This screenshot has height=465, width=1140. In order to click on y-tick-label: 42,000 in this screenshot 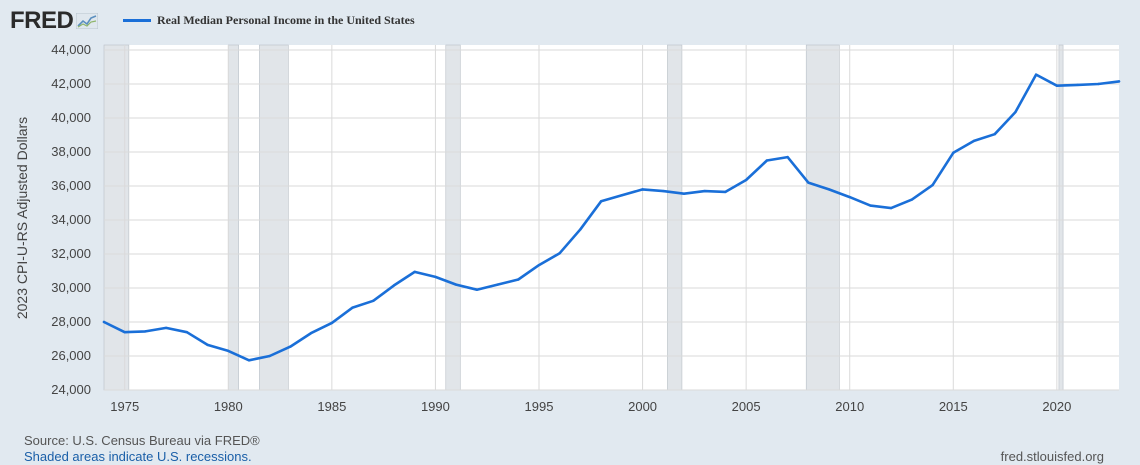, I will do `click(71, 83)`.